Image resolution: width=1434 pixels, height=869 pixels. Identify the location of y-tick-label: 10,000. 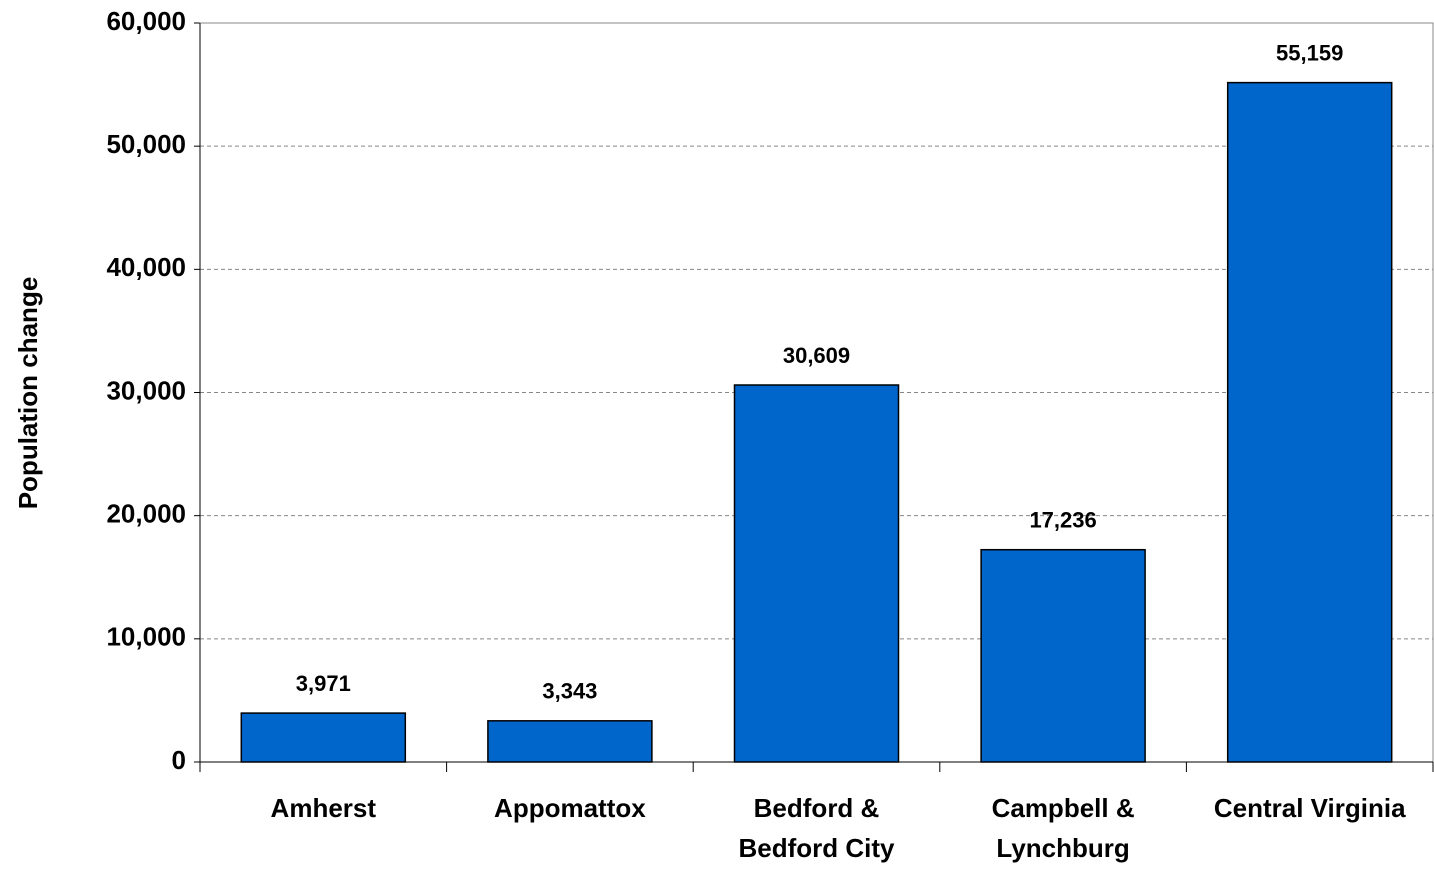
(146, 637).